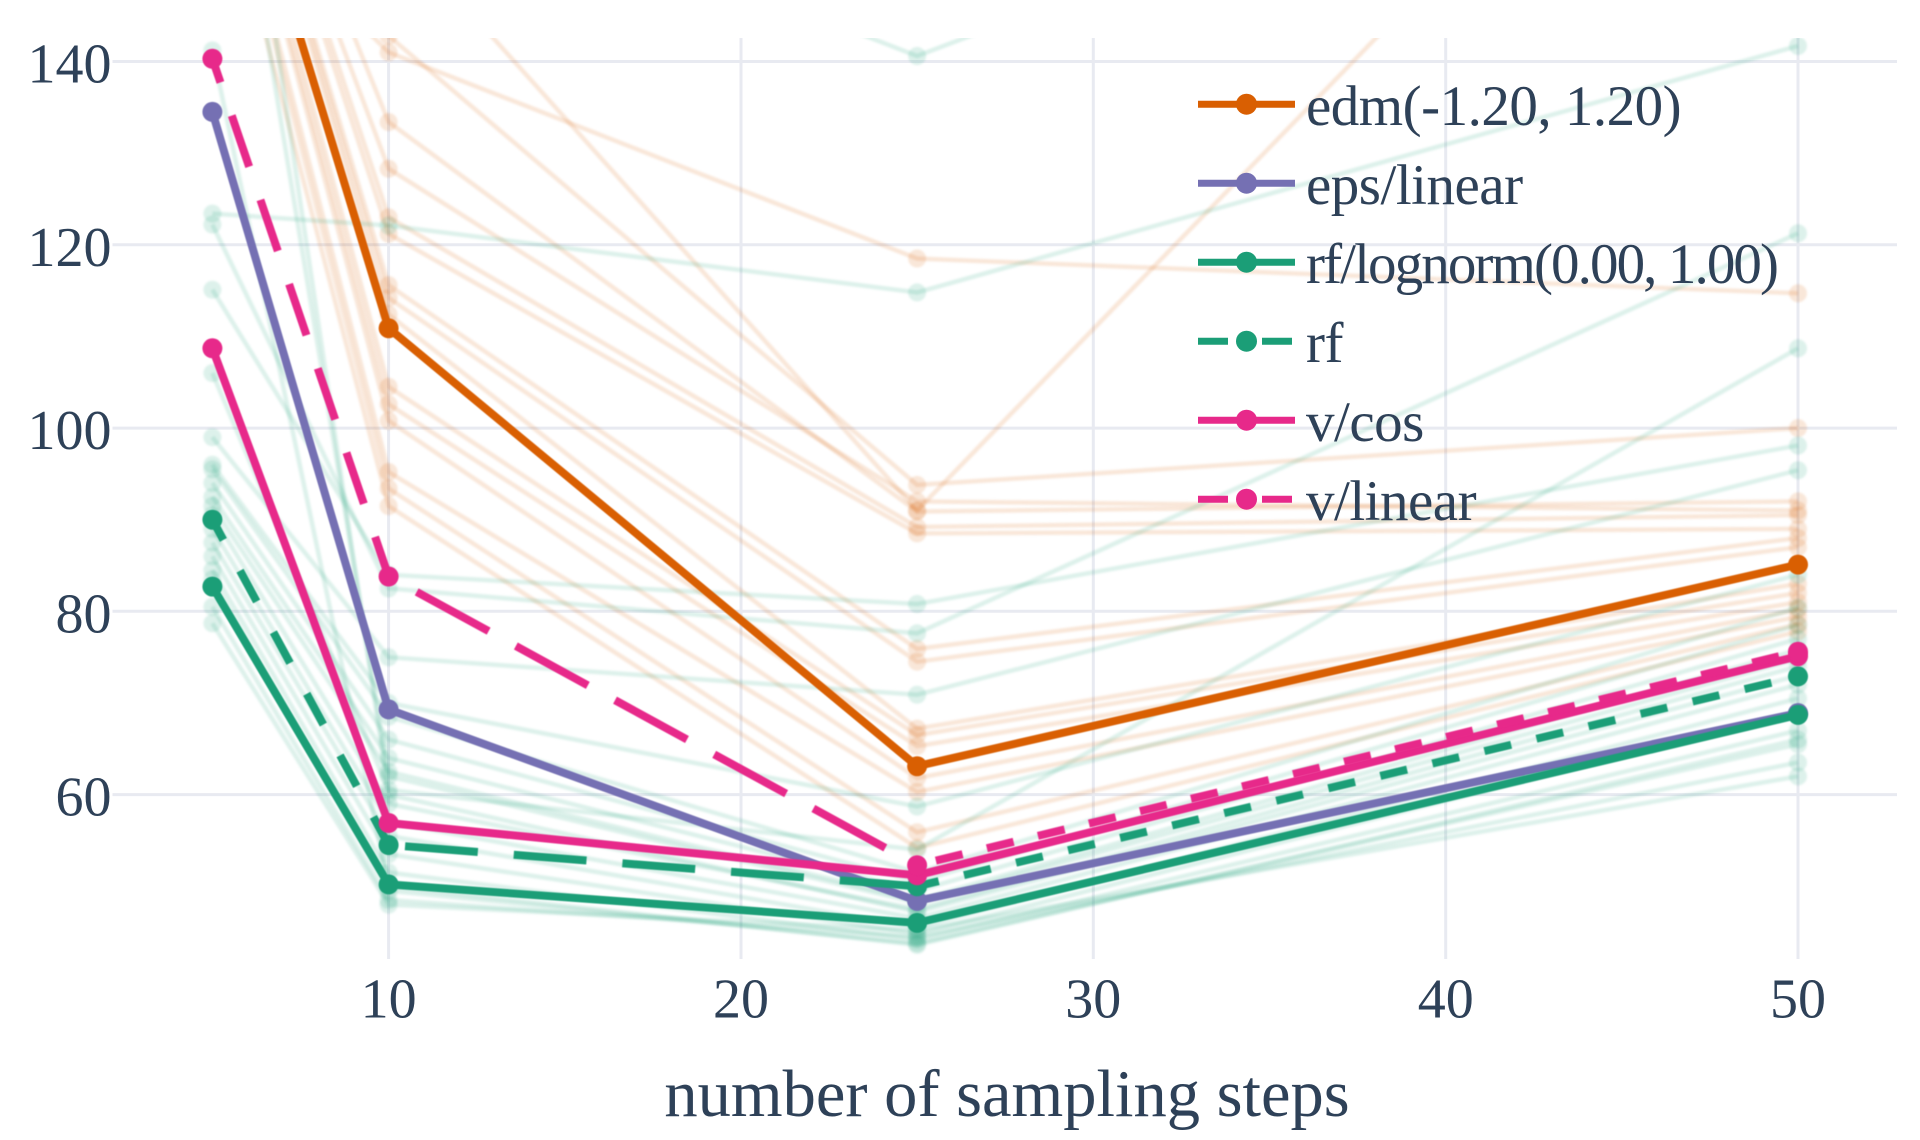  What do you see at coordinates (70, 65) in the screenshot?
I see `svg-text: 140` at bounding box center [70, 65].